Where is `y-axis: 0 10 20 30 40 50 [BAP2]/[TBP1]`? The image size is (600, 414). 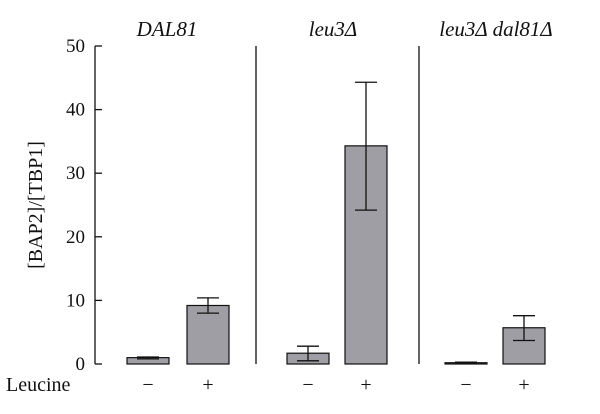 y-axis: 0 10 20 30 40 50 [BAP2]/[TBP1] is located at coordinates (63, 205).